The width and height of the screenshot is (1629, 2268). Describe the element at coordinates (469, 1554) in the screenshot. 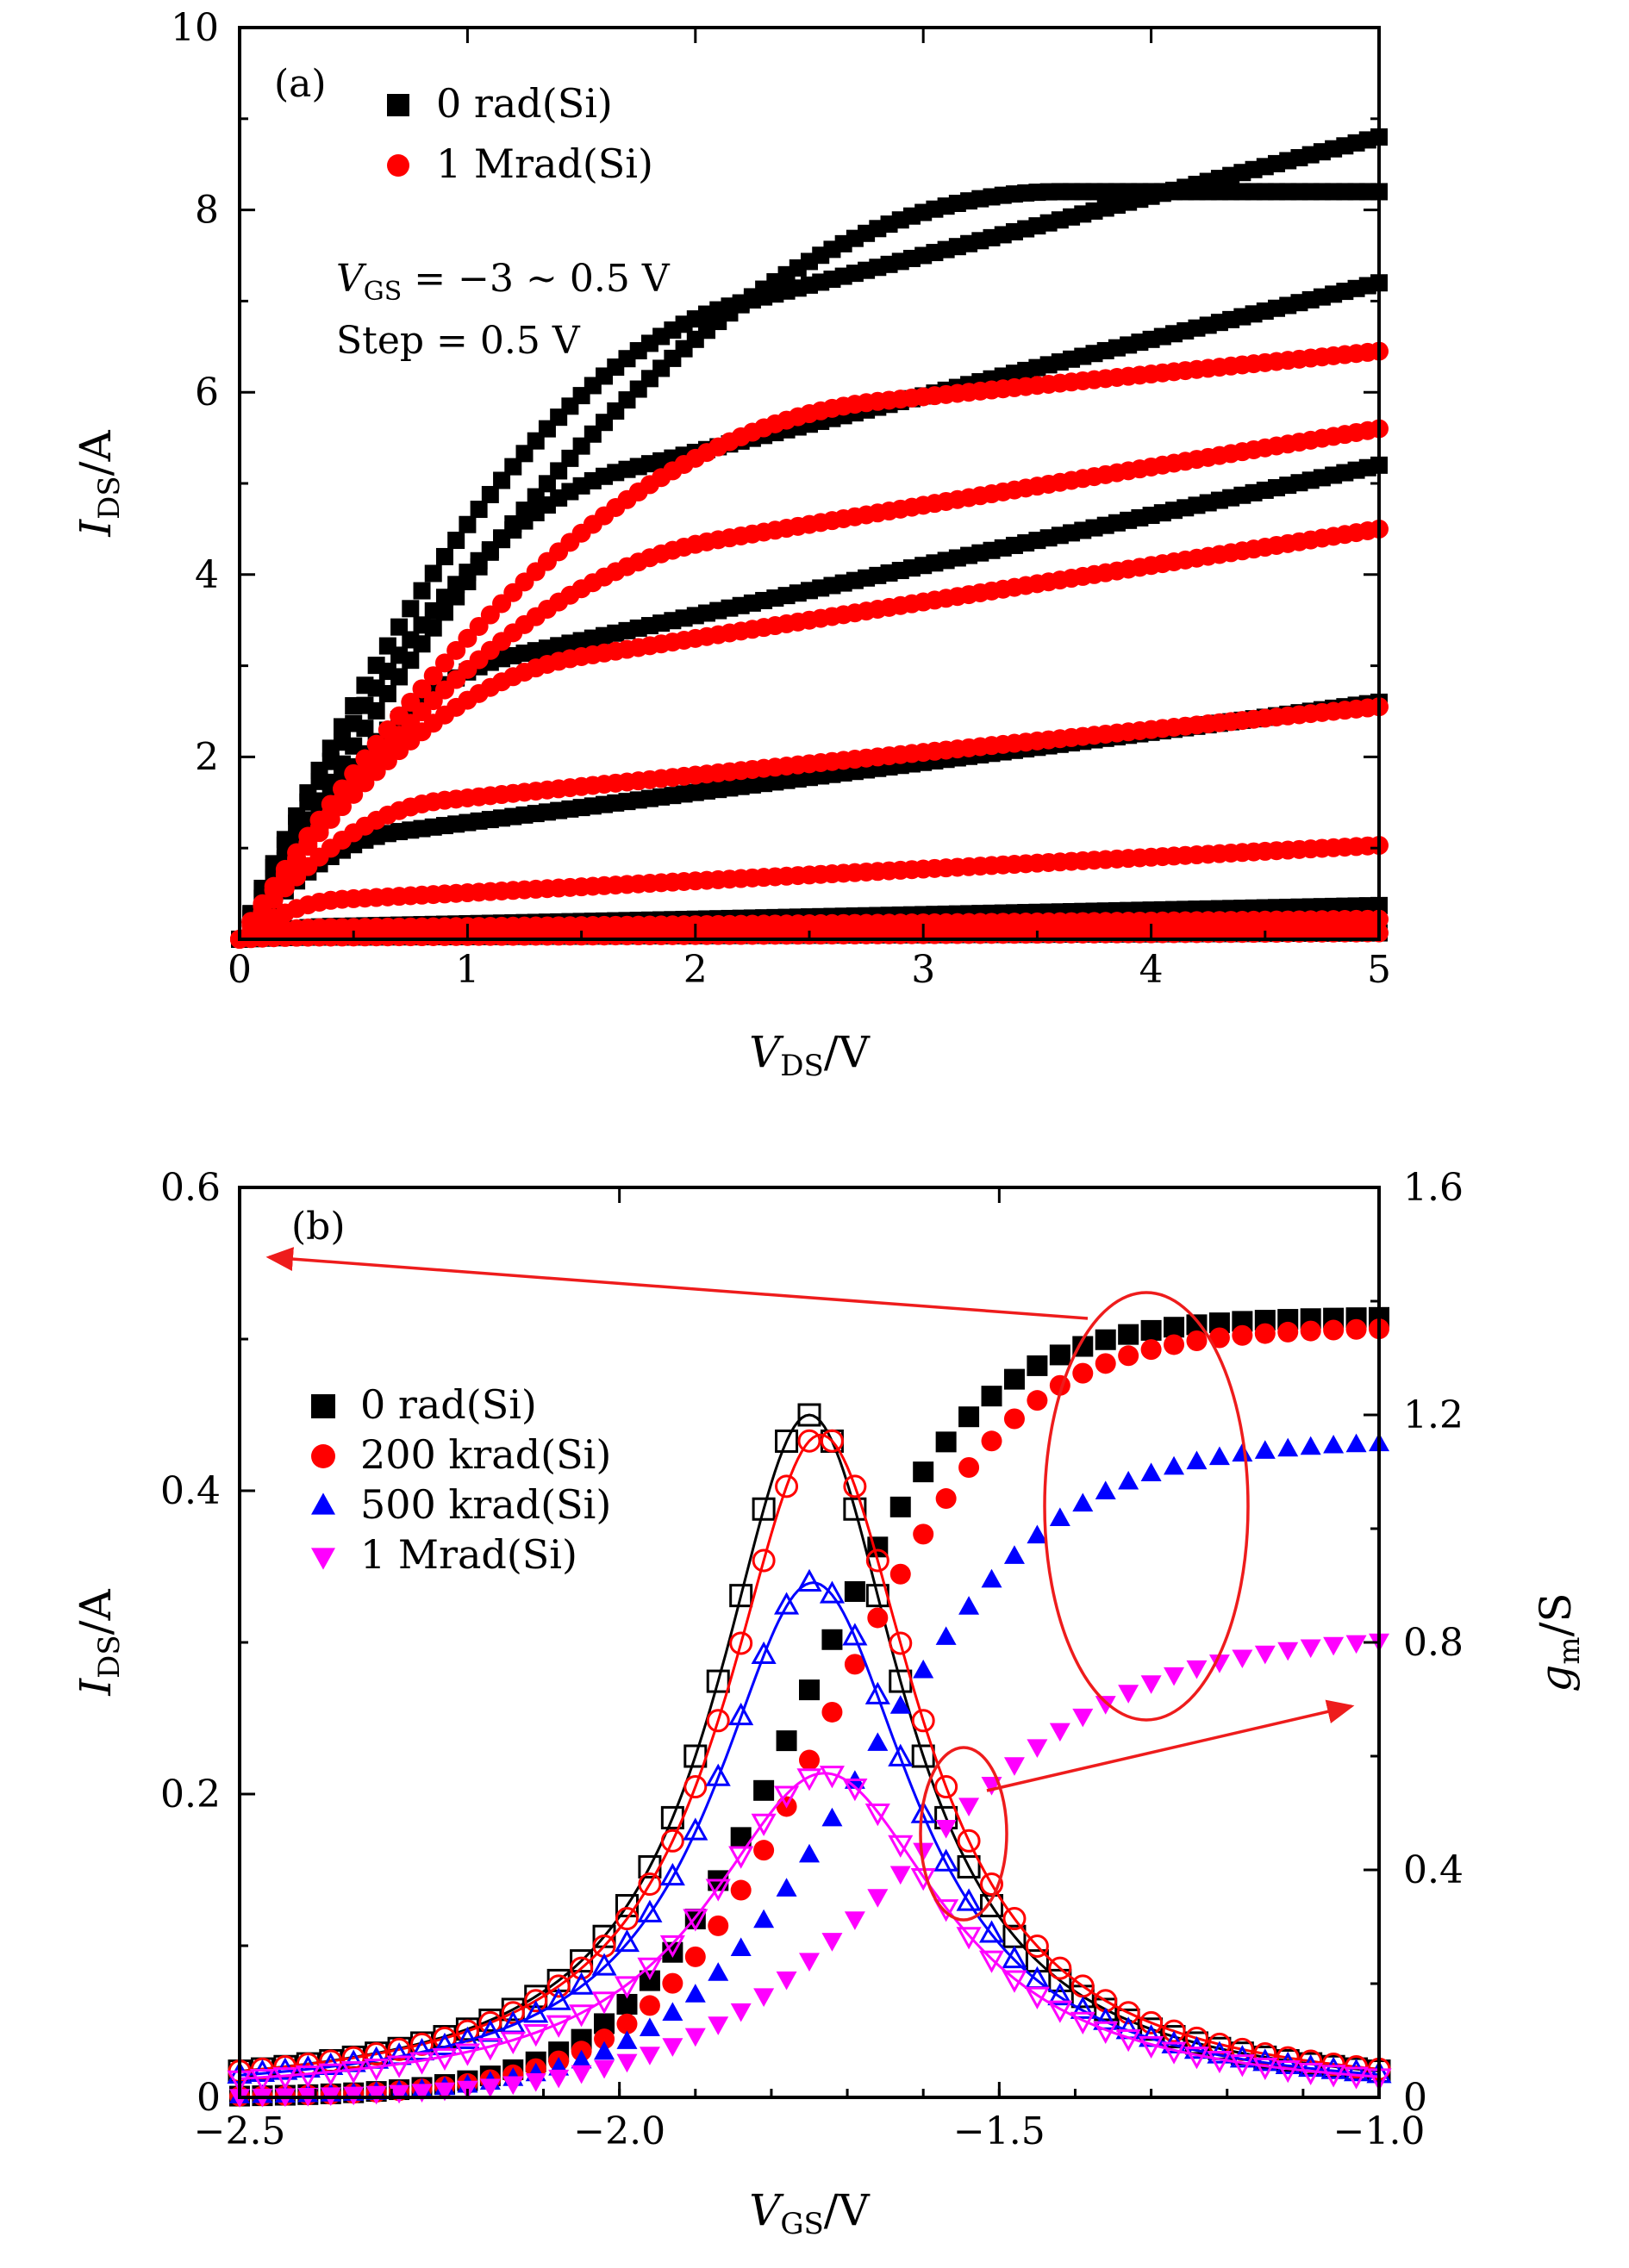

I see `legend-label: 1 Mrad(Si)` at that location.